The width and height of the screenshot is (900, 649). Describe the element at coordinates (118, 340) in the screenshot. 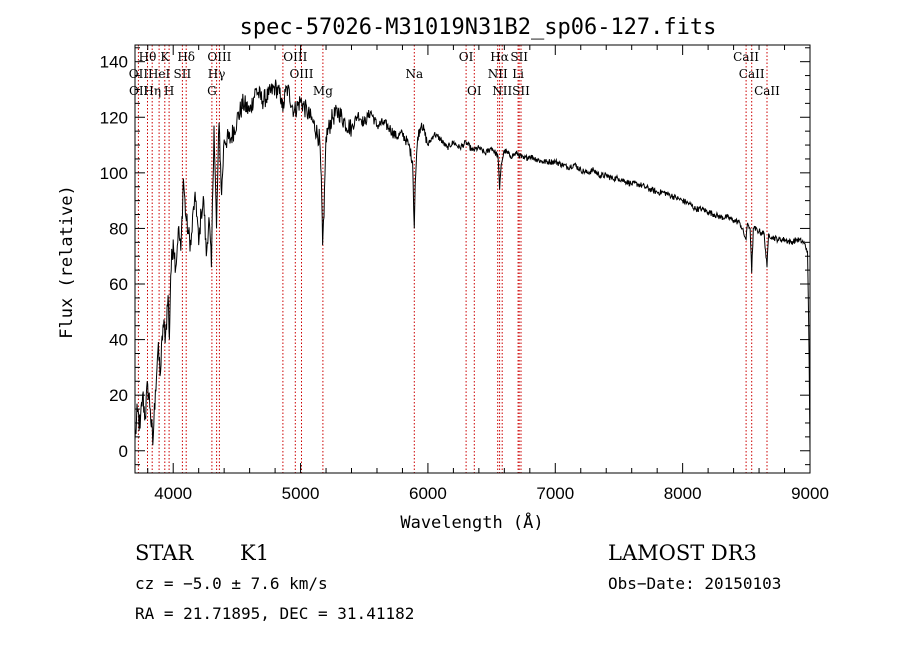

I see `y-tick-label-2: 40` at that location.